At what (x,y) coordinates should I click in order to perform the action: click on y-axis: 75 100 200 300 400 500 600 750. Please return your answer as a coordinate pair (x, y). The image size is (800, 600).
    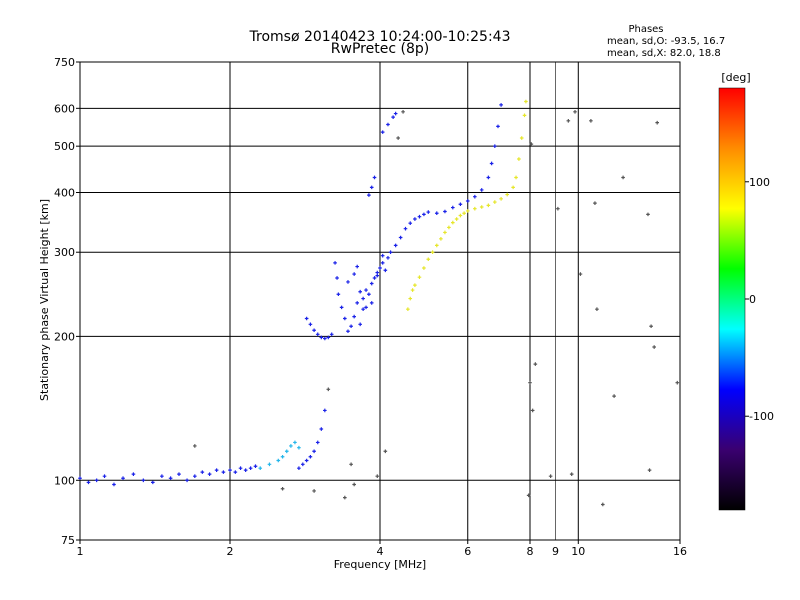
    Looking at the image, I should click on (67, 301).